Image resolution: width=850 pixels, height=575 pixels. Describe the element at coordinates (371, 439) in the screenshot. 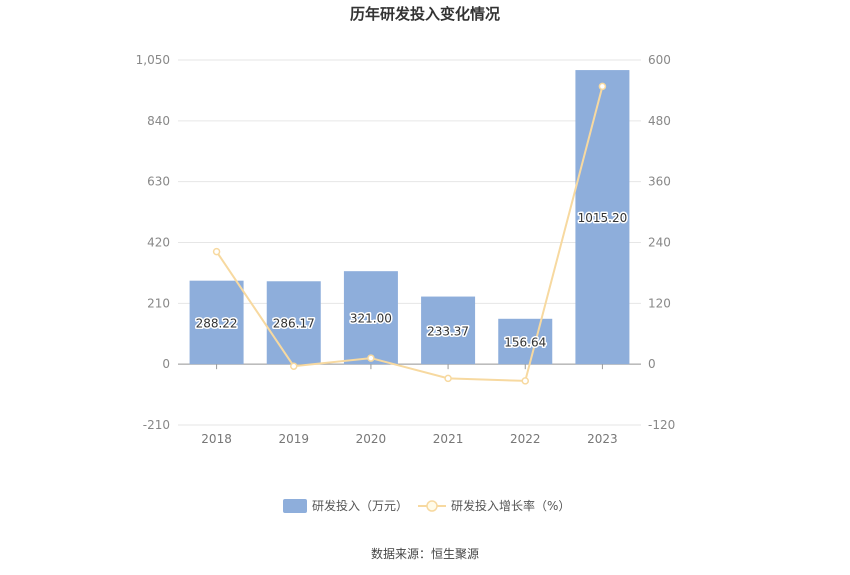

I see `x-tick-label: 2020` at that location.